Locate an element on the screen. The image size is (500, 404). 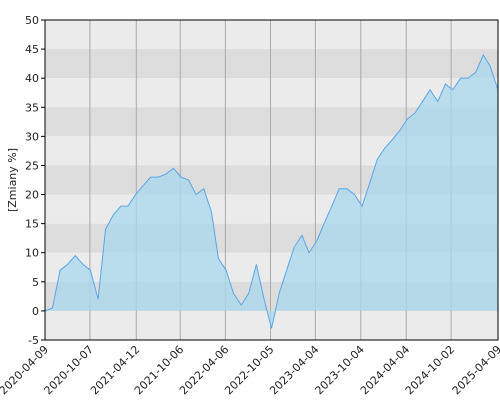
y-tick-label: 35 is located at coordinates (32, 107).